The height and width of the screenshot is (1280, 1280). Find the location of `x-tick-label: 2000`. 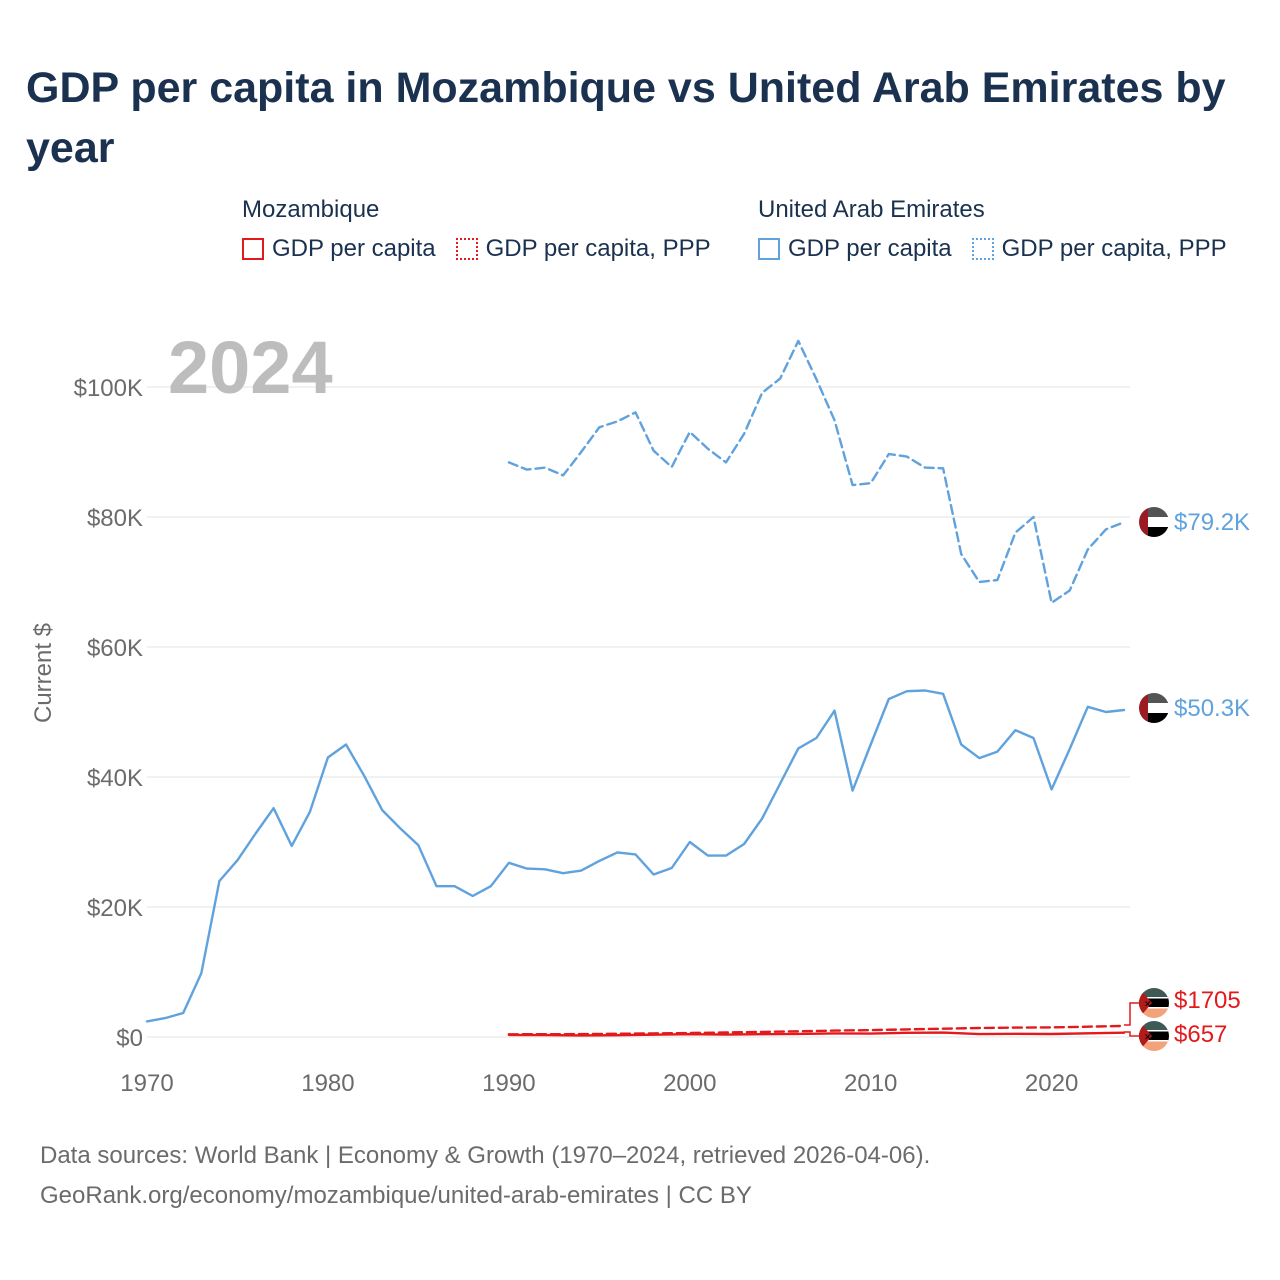

x-tick-label: 2000 is located at coordinates (689, 1083).